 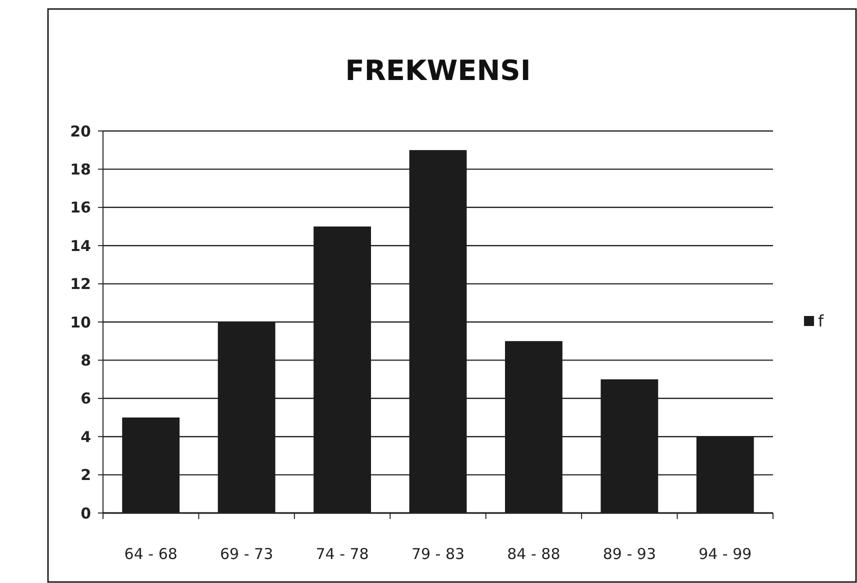 I want to click on x-tick-label: 69 - 73, so click(x=247, y=554).